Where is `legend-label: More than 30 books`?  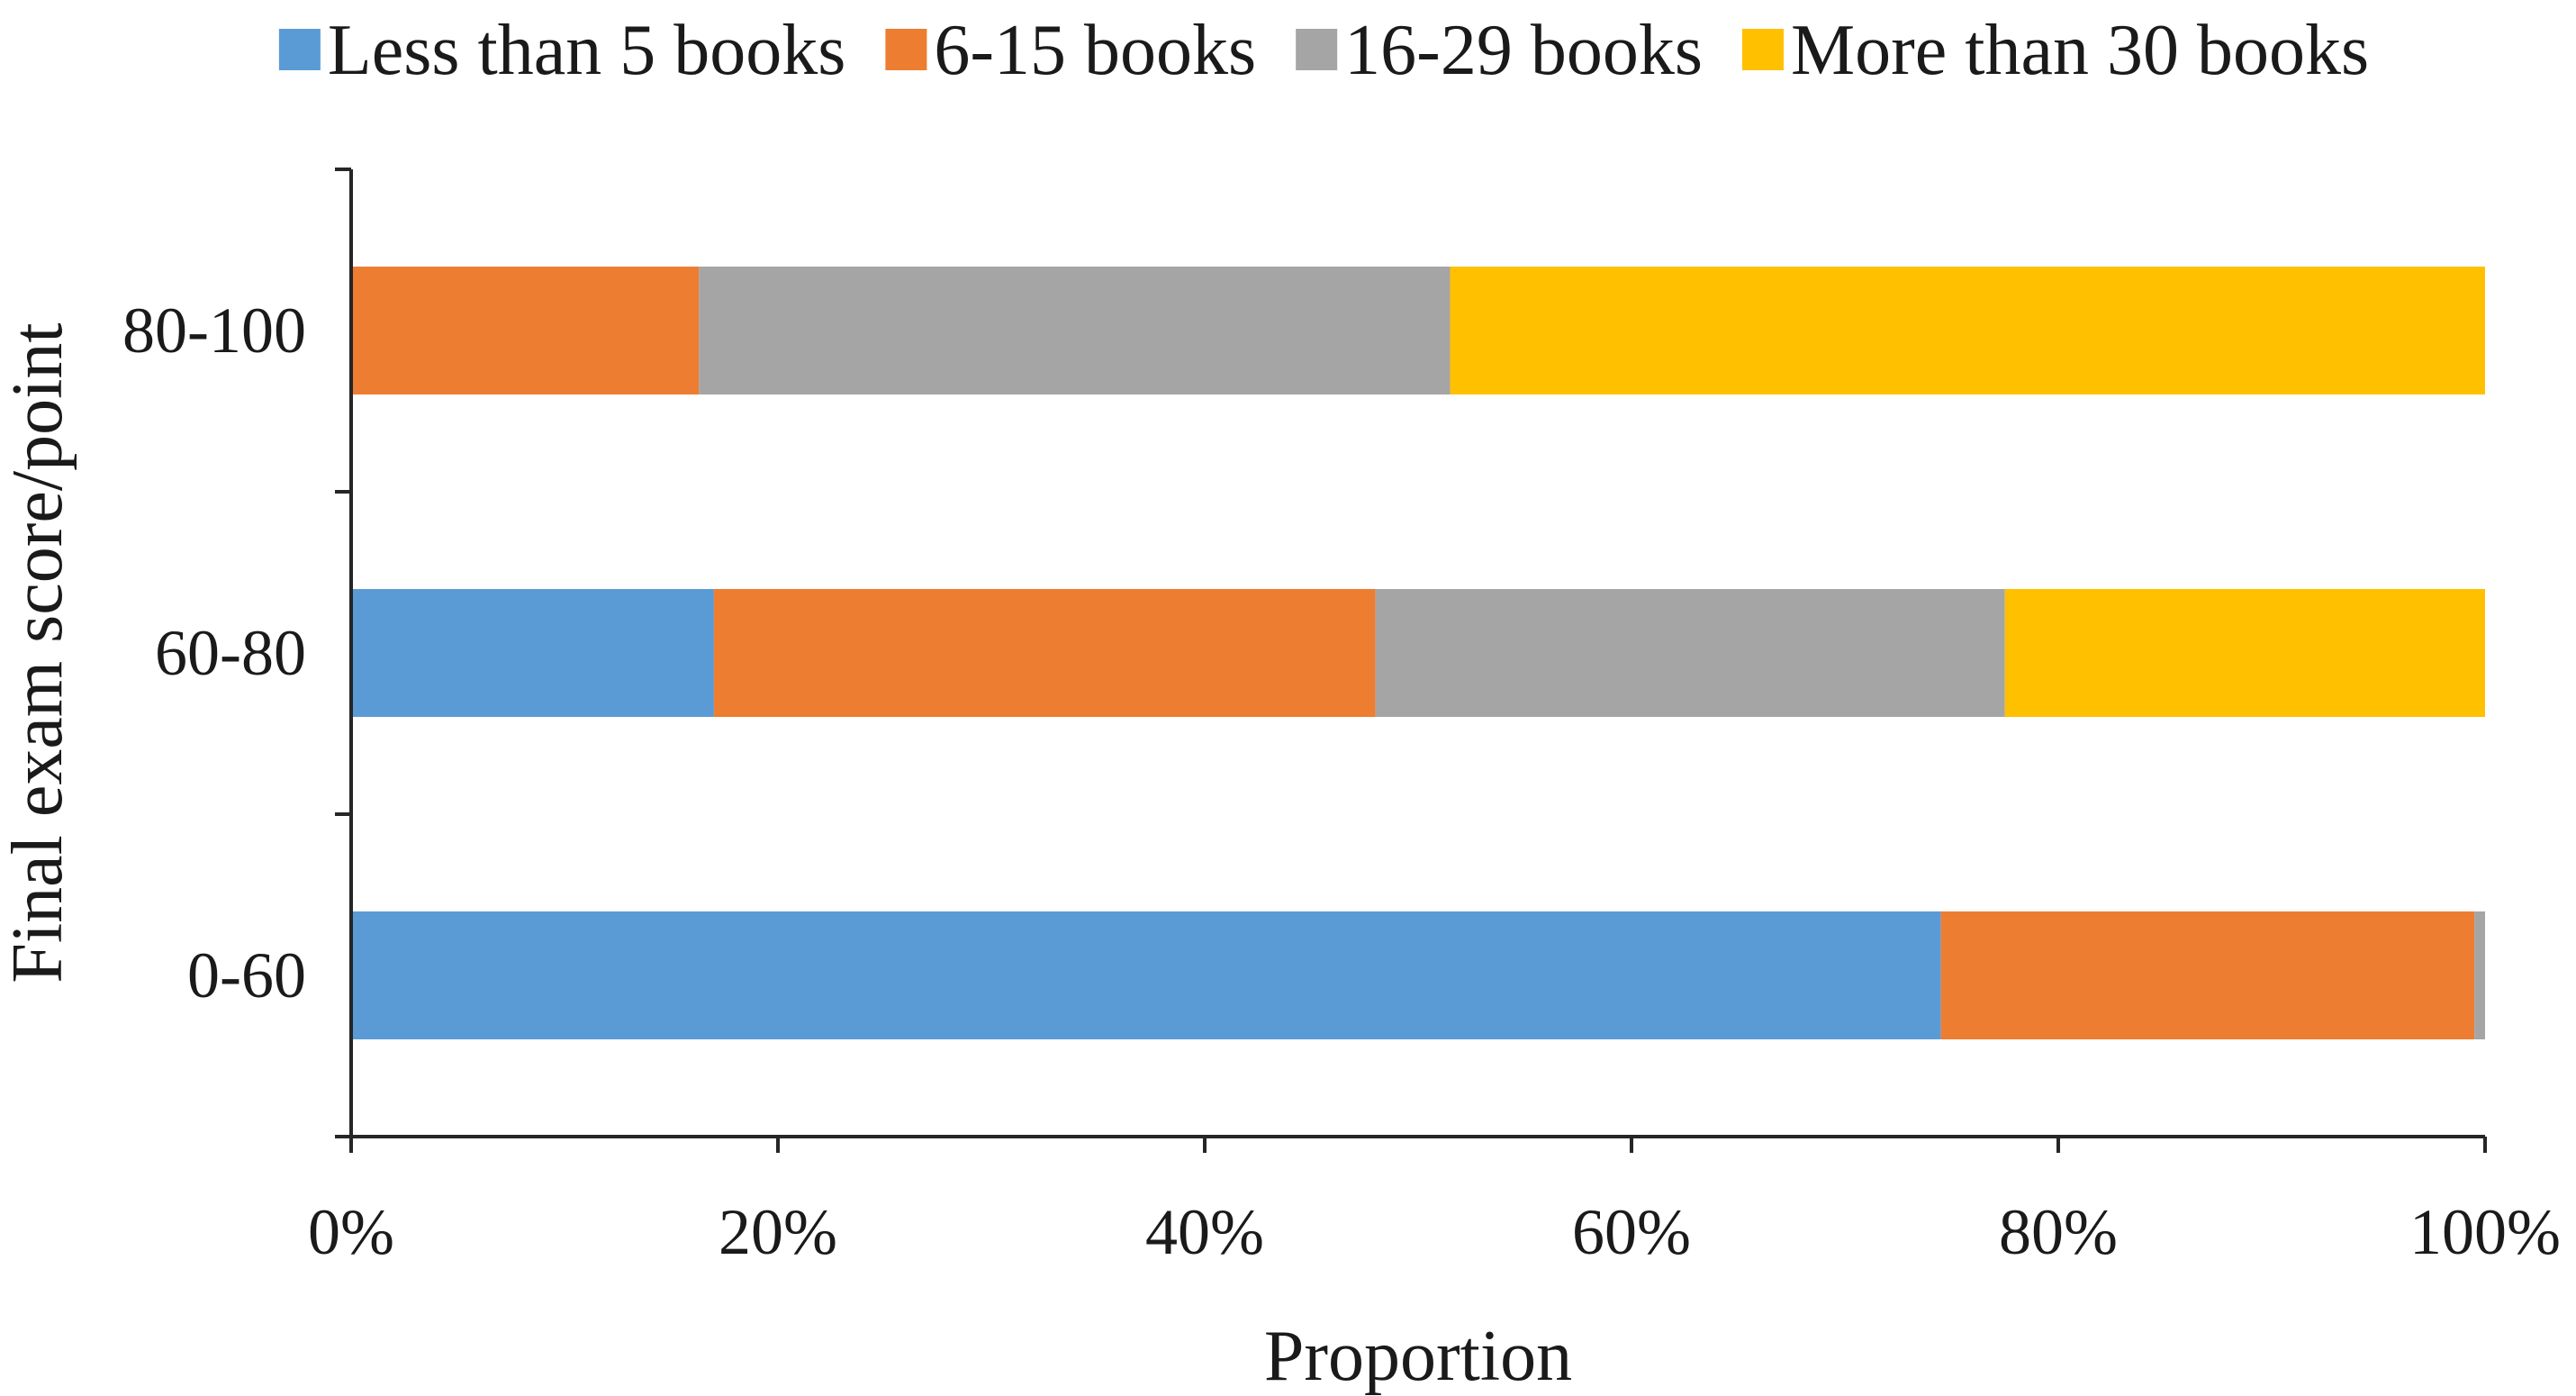 legend-label: More than 30 books is located at coordinates (2080, 50).